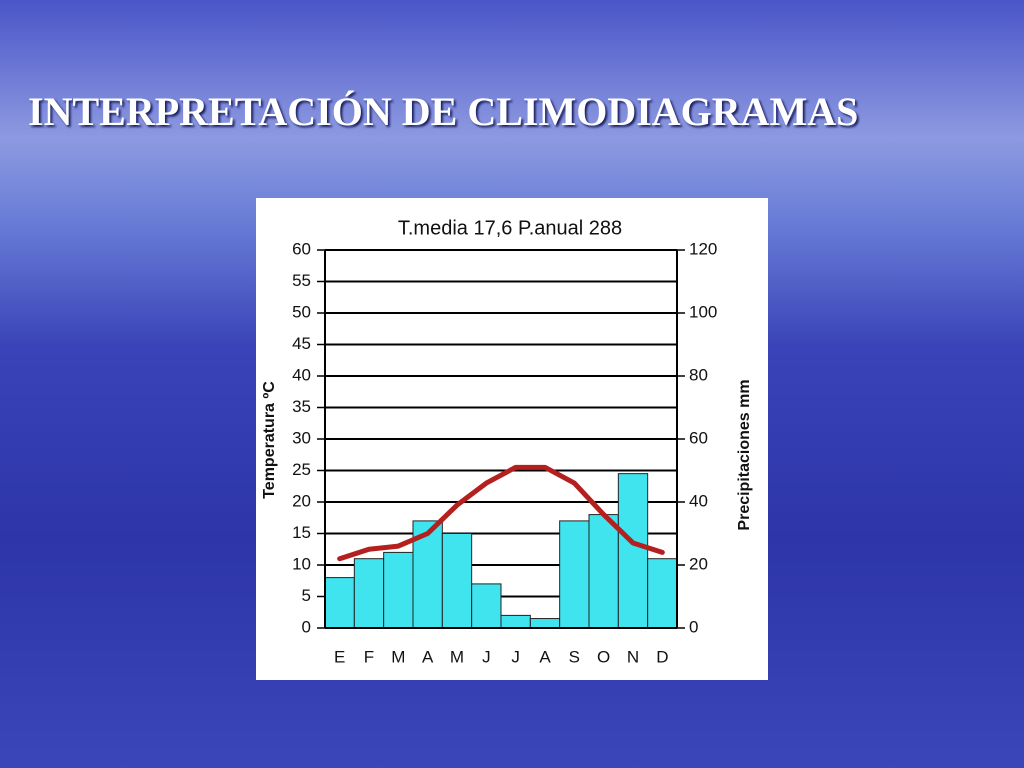  I want to click on y-tick-label: 45, so click(301, 343).